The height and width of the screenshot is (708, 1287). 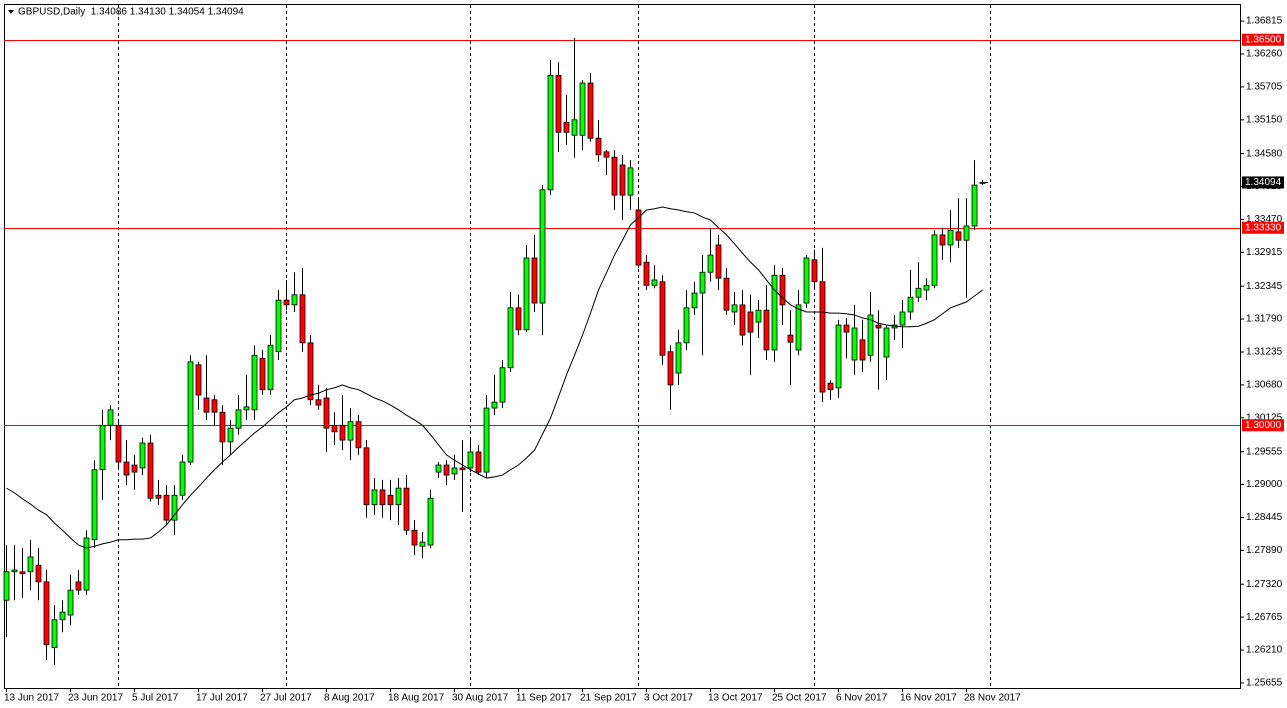 What do you see at coordinates (1264, 119) in the screenshot?
I see `y-tick-label: 1.35150` at bounding box center [1264, 119].